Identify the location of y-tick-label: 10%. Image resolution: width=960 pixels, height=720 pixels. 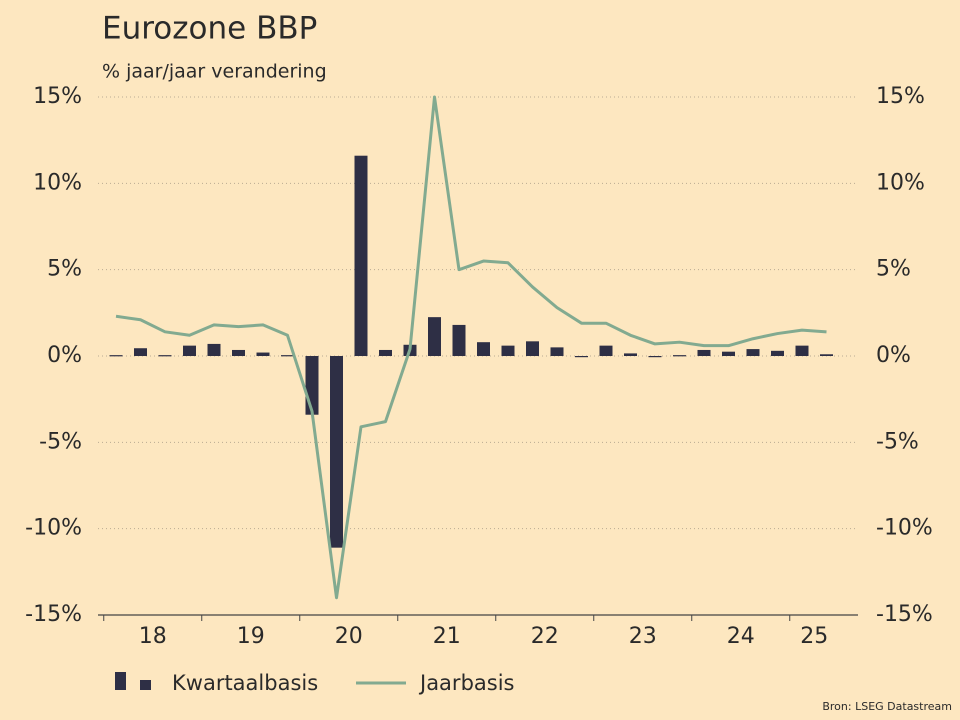
(57, 182).